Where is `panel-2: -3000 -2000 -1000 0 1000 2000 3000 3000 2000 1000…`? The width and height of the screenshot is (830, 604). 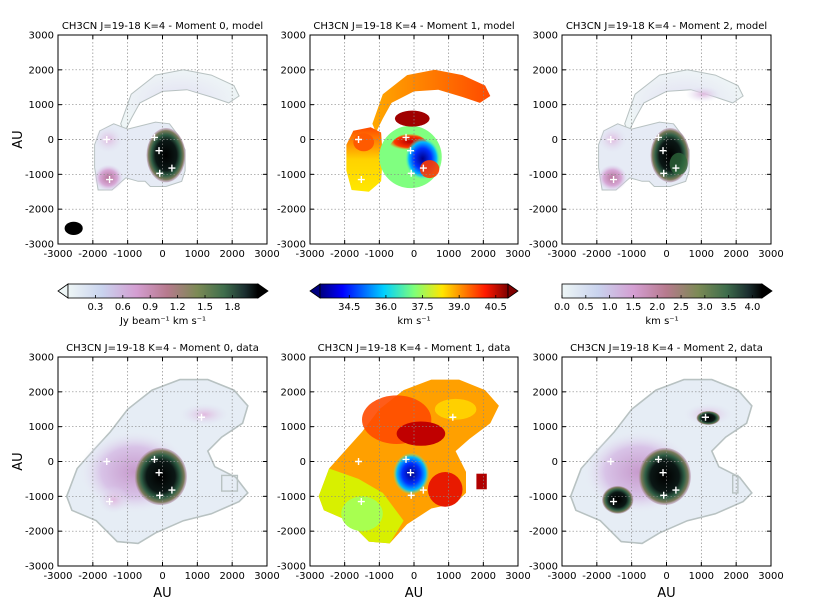
panel-2: -3000 -2000 -1000 0 1000 2000 3000 3000 2000 1000… is located at coordinates (404, 140).